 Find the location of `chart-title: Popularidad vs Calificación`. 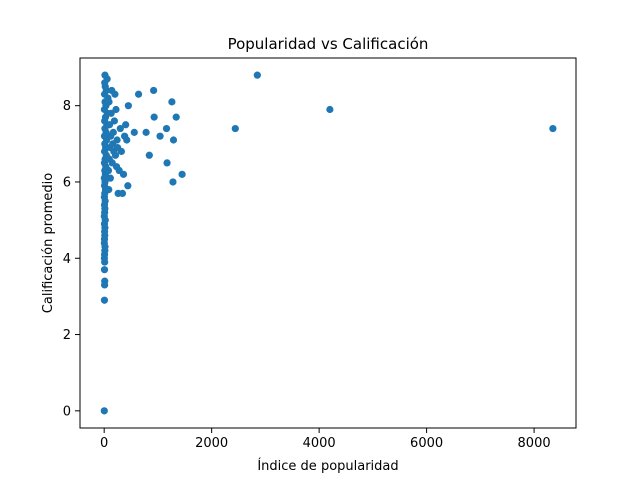

chart-title: Popularidad vs Calificación is located at coordinates (328, 44).